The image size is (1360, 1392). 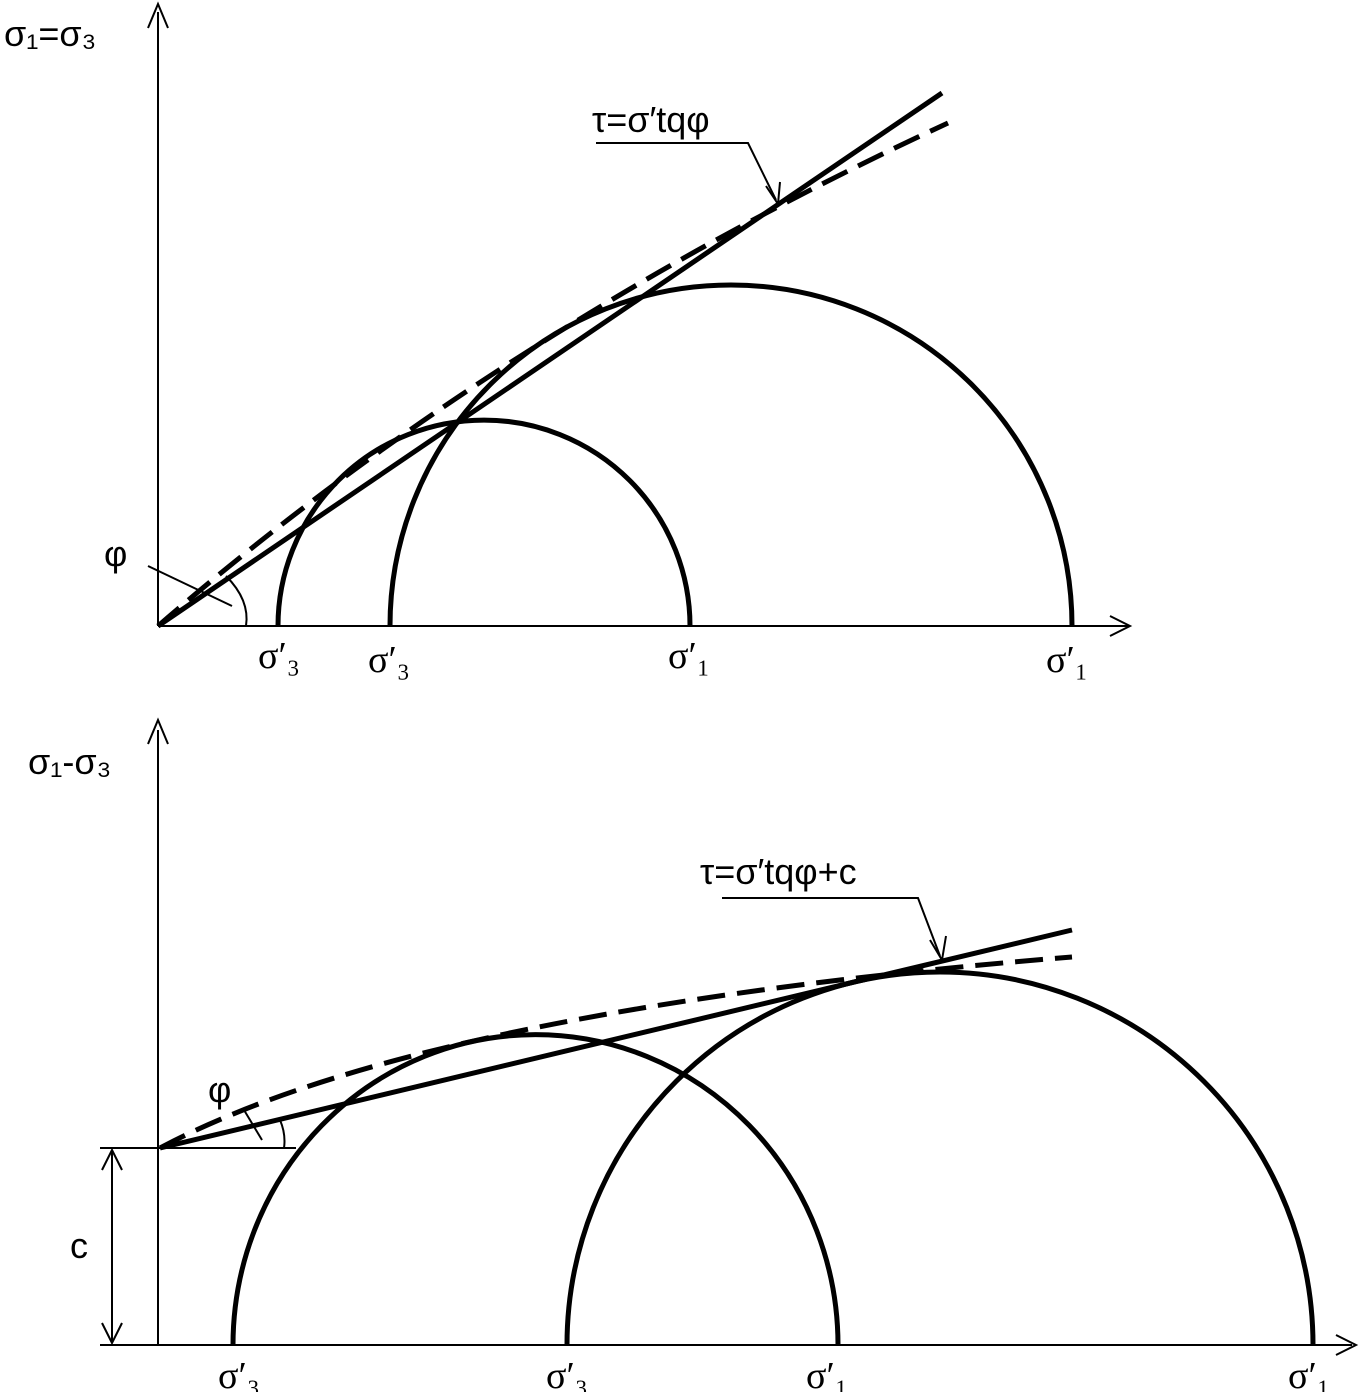 I want to click on envelope-label: τ=σ′tqφ+c, so click(x=778, y=871).